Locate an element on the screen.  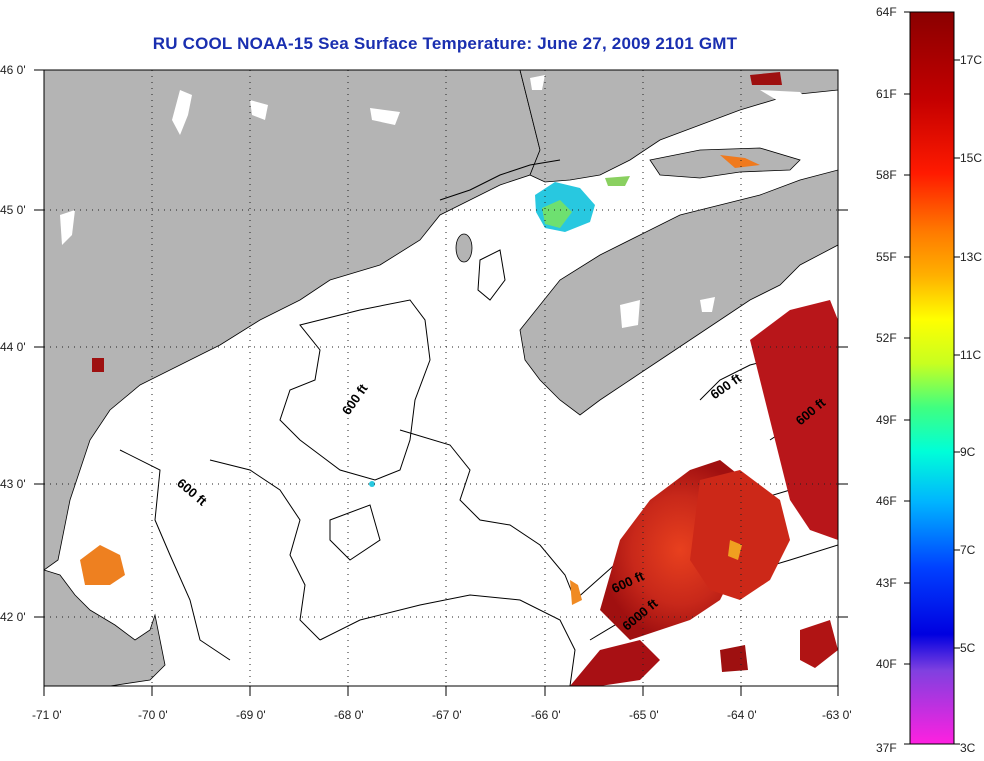
lon-tick-label: -66 0' is located at coordinates (546, 715).